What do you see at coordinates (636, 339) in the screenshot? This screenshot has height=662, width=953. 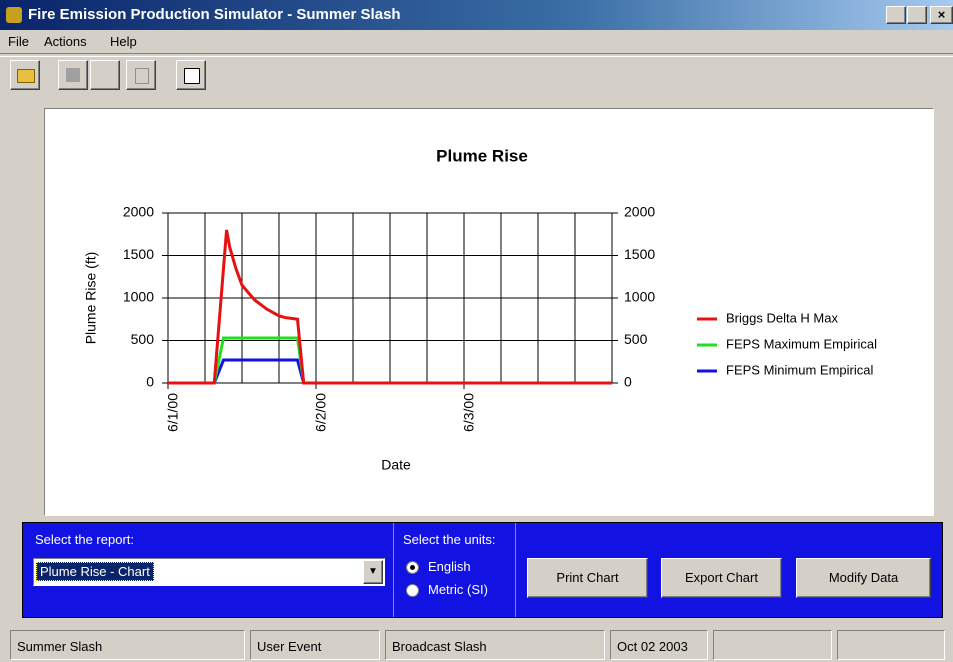 I see `y2-tick-label: 500` at bounding box center [636, 339].